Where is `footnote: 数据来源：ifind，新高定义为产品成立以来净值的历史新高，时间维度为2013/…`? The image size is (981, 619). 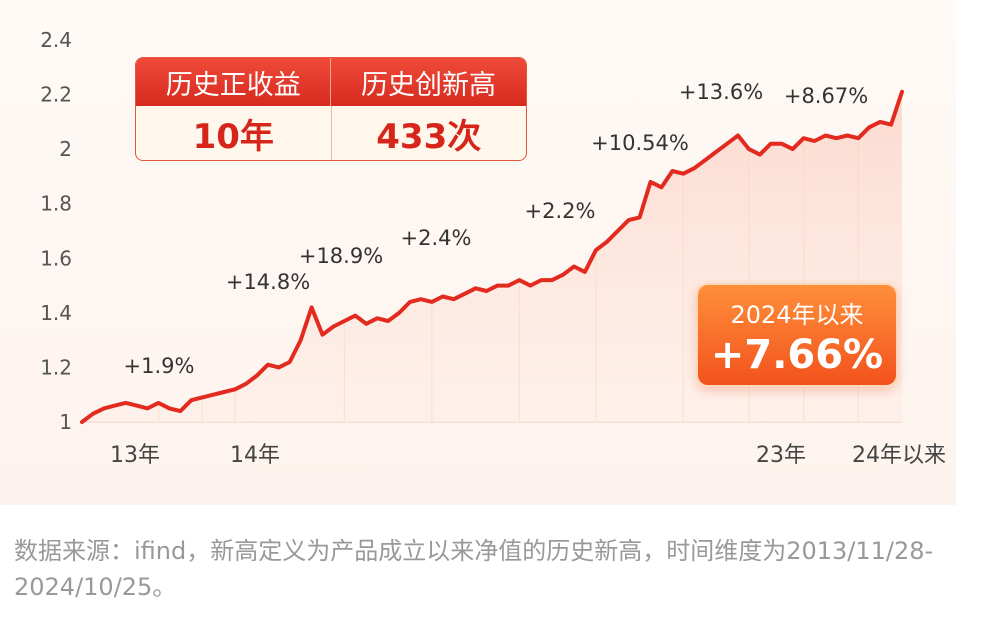
footnote: 数据来源：ifind，新高定义为产品成立以来净值的历史新高，时间维度为2013/… is located at coordinates (474, 569).